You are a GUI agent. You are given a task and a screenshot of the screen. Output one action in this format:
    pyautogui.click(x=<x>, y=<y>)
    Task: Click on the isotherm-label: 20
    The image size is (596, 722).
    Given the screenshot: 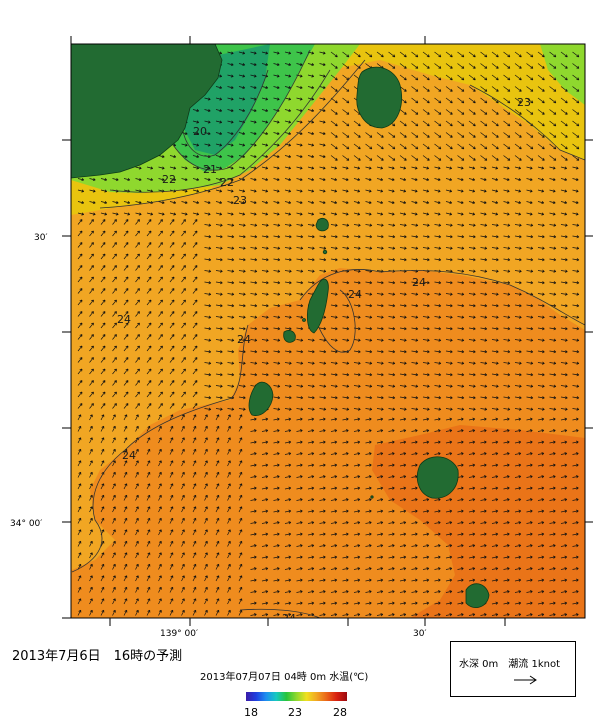 What is the action you would take?
    pyautogui.click(x=200, y=131)
    